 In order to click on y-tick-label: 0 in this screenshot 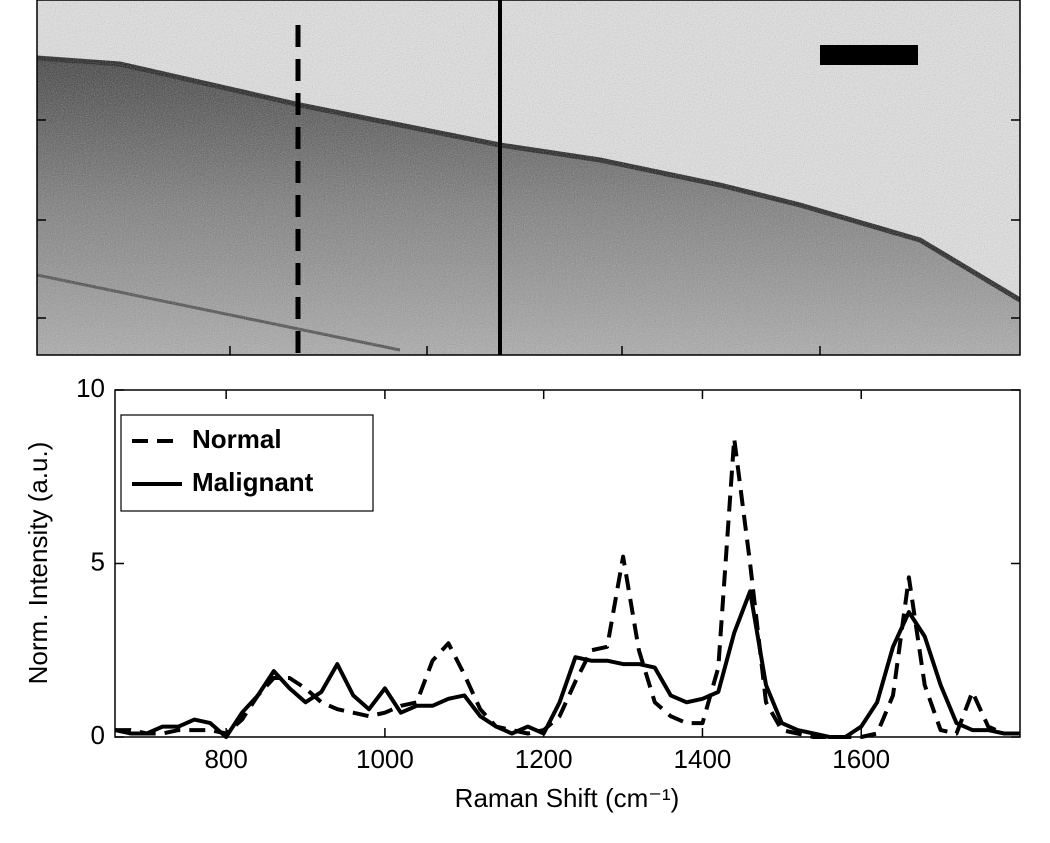, I will do `click(98, 735)`.